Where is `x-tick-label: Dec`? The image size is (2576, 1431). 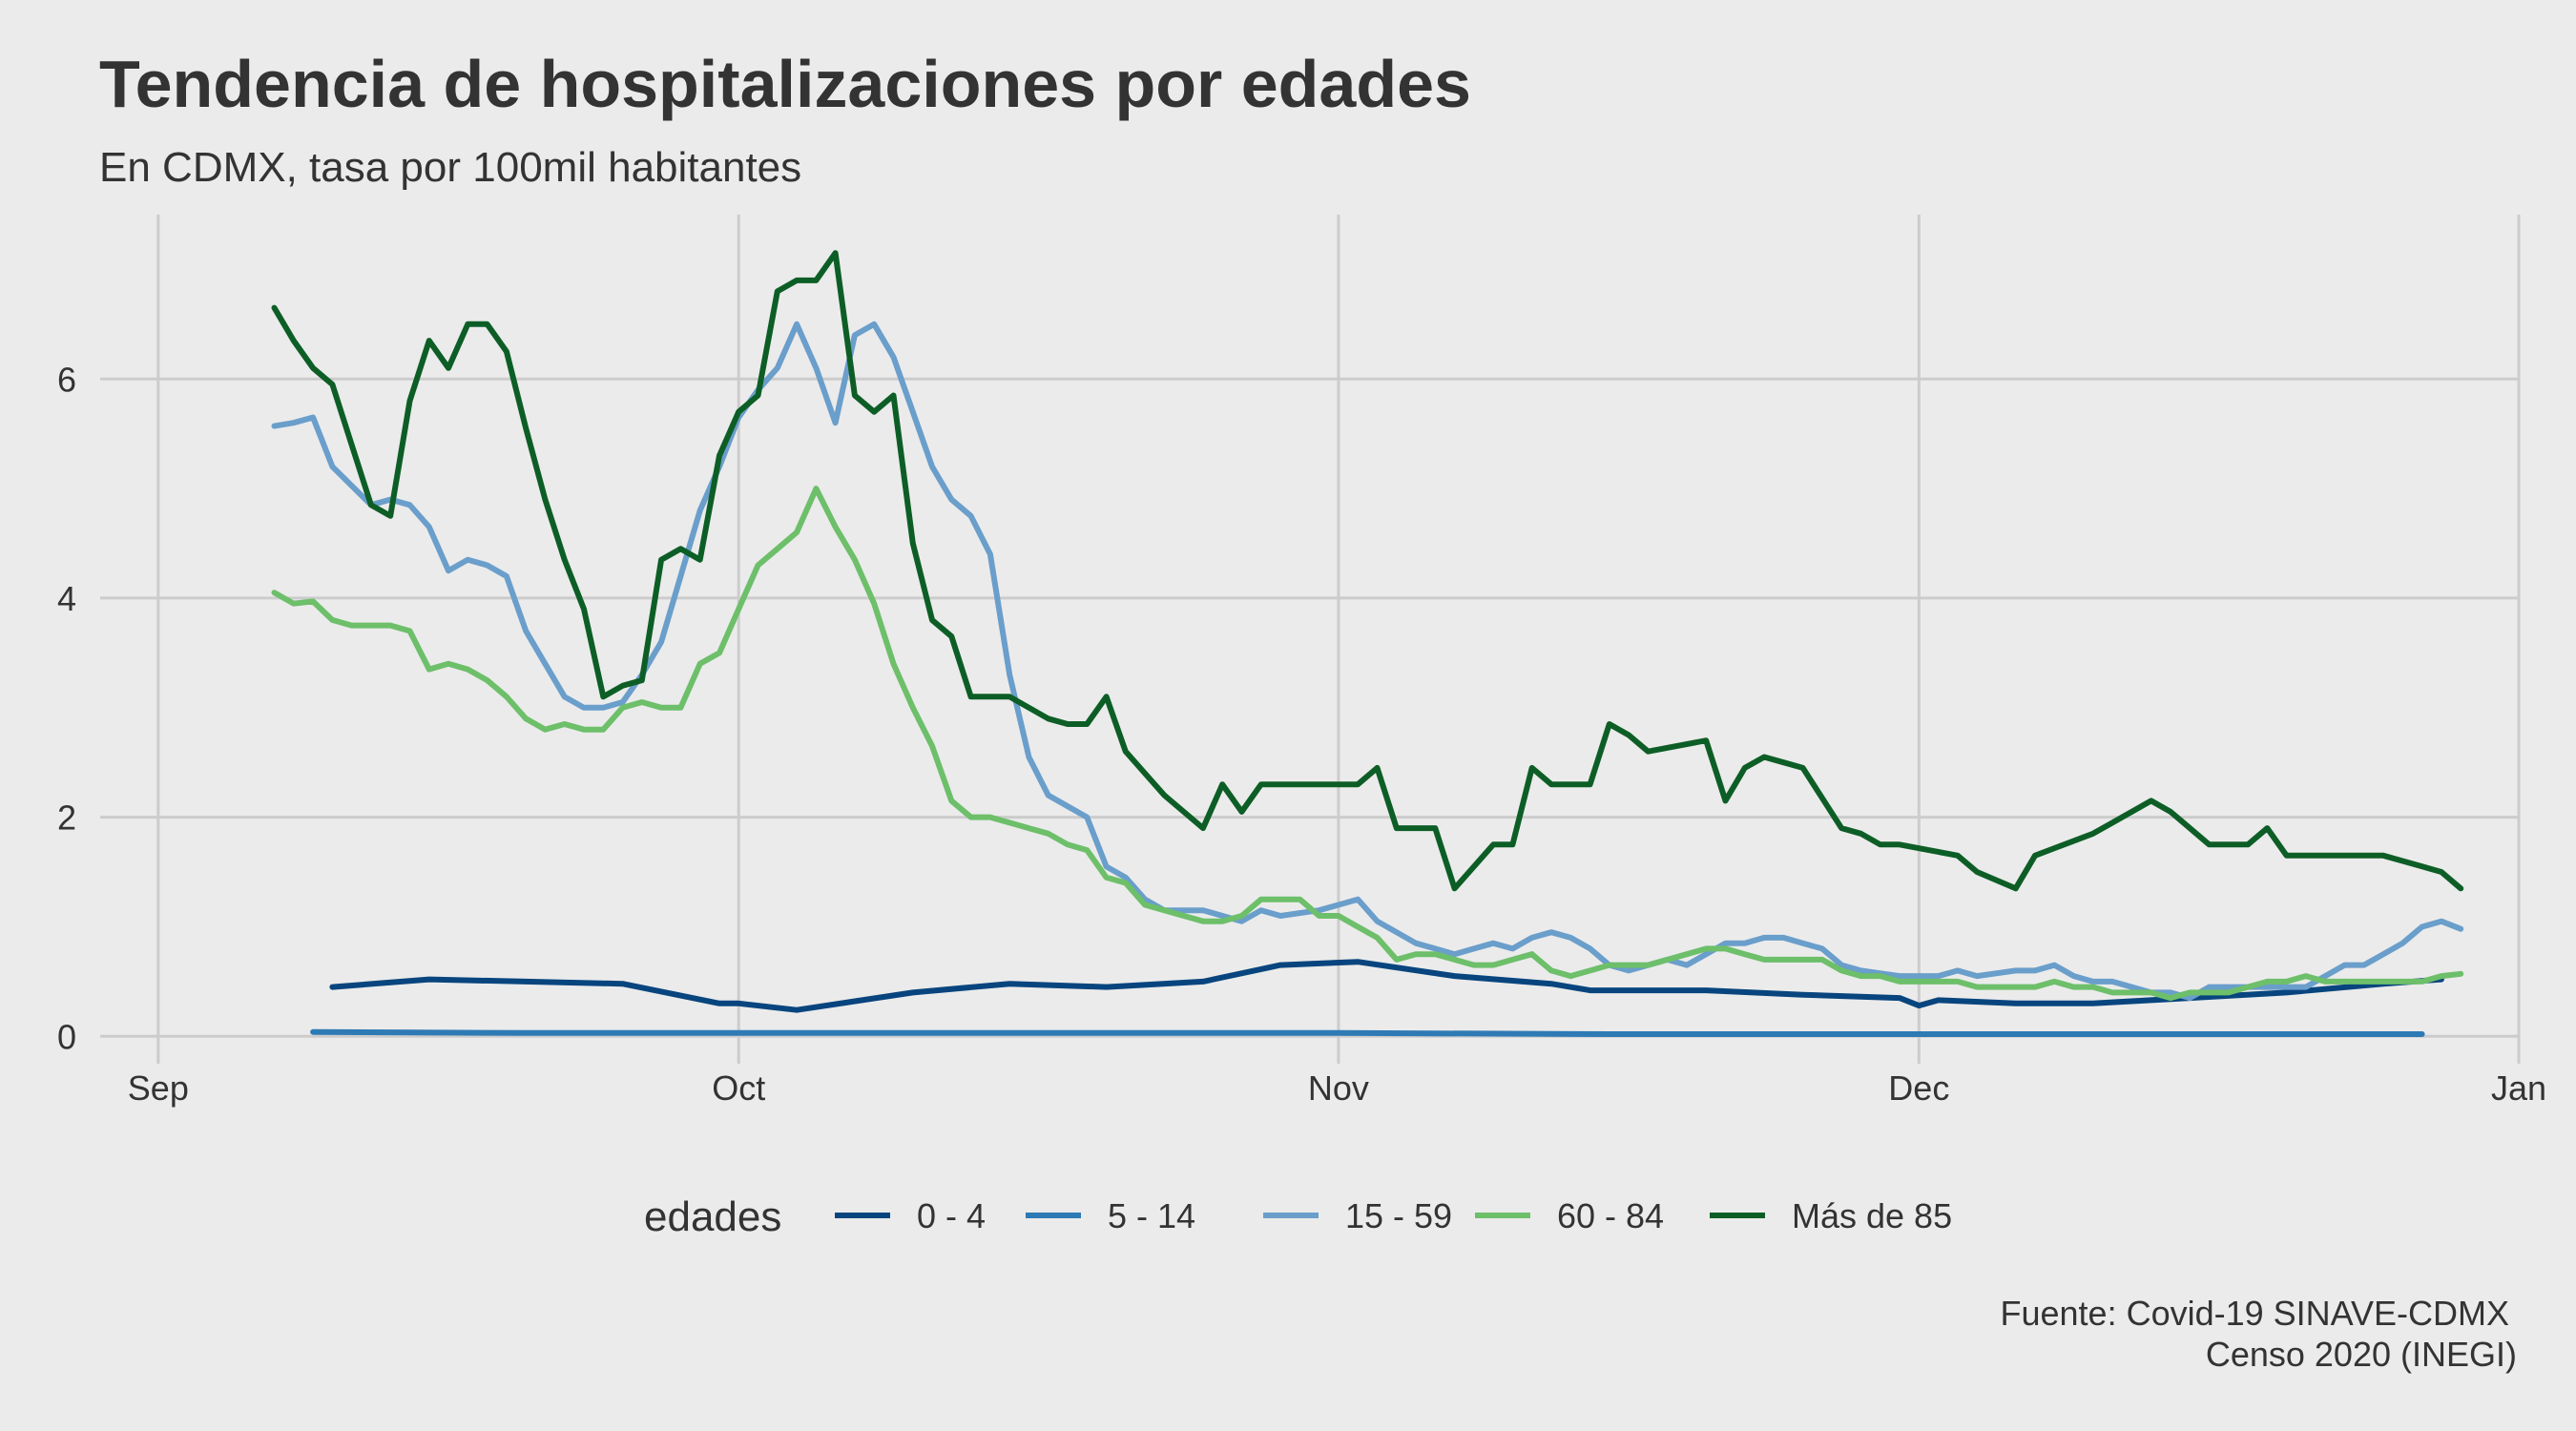 x-tick-label: Dec is located at coordinates (1918, 1088).